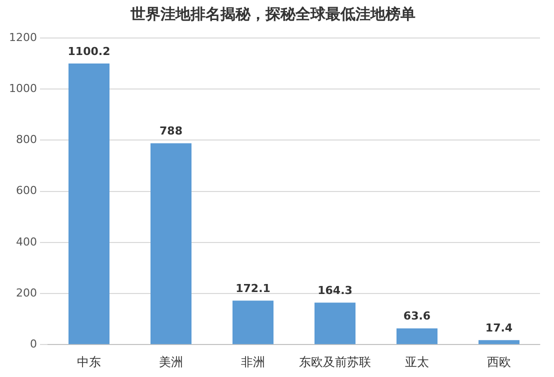 Image resolution: width=554 pixels, height=377 pixels. Describe the element at coordinates (22, 88) in the screenshot. I see `y-tick-label: 1000` at that location.